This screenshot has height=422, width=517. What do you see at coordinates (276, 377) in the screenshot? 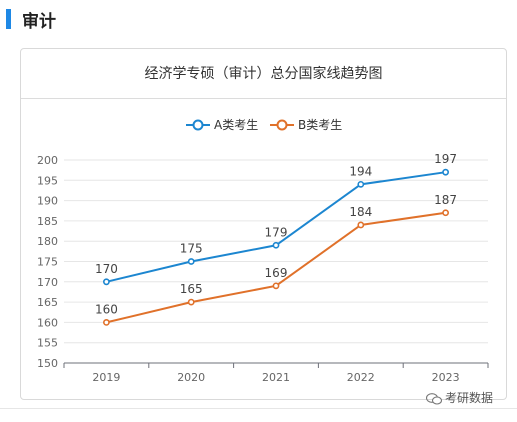
I see `x-tick-label: 2021` at bounding box center [276, 377].